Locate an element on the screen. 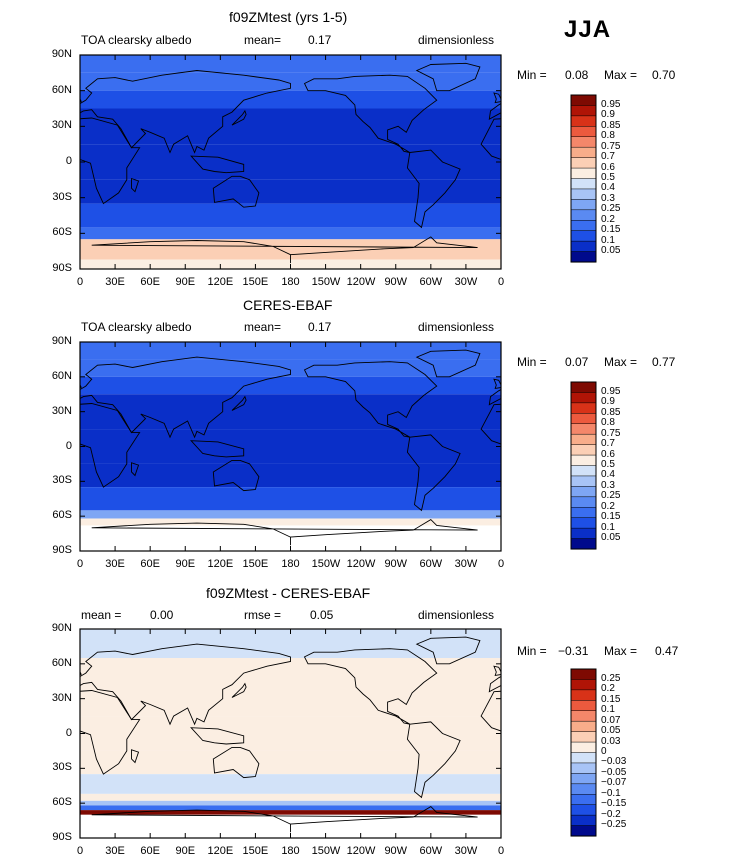 The width and height of the screenshot is (733, 866). colorbar-label: 0.05 is located at coordinates (611, 538).